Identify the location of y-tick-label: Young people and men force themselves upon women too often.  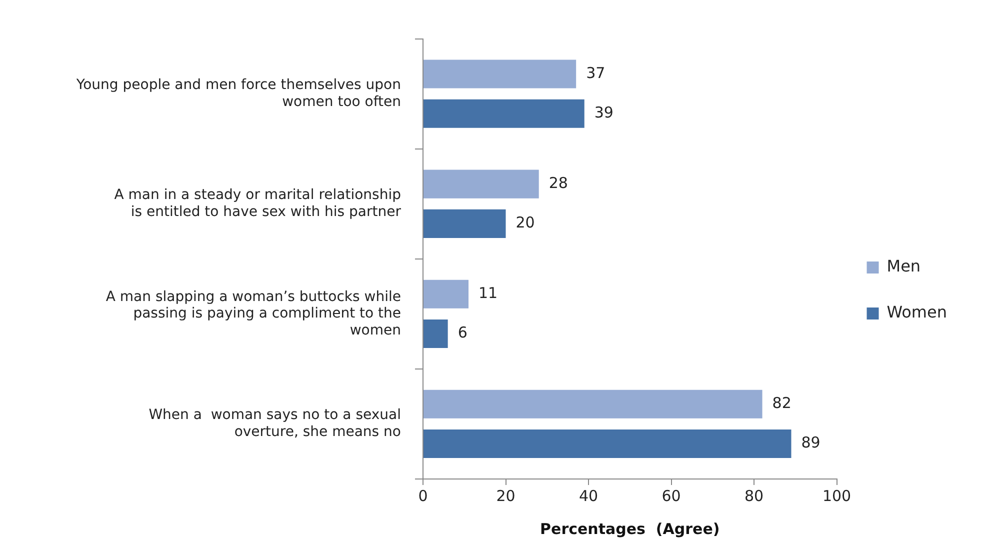
(238, 93).